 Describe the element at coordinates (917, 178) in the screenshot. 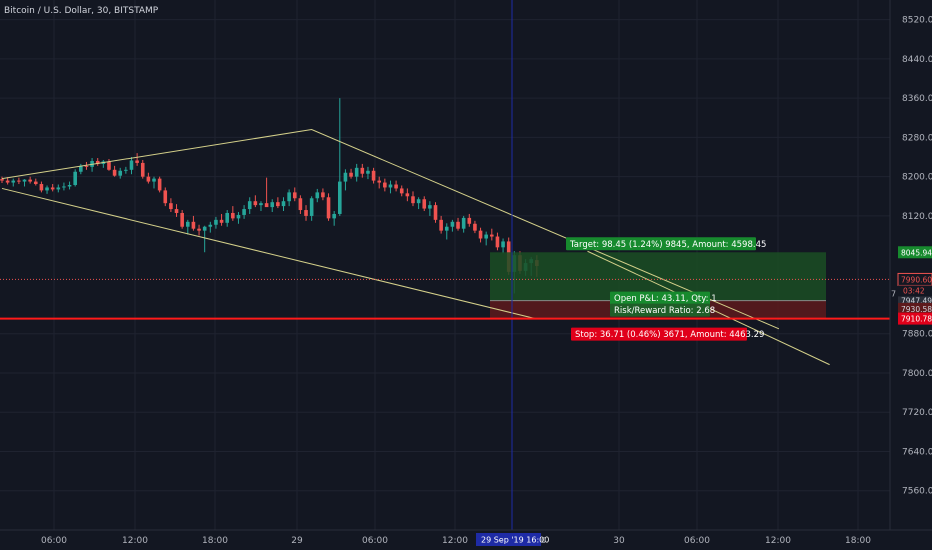

I see `price-tick-label: 8200.00` at that location.